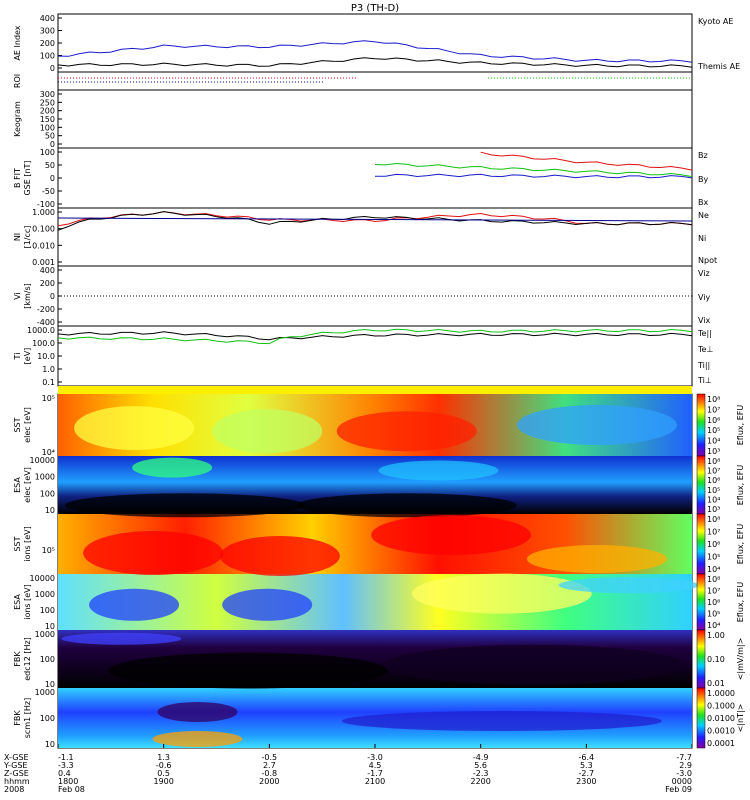  Describe the element at coordinates (27, 659) in the screenshot. I see `y-axis-unit: edc12 [Hz]` at that location.